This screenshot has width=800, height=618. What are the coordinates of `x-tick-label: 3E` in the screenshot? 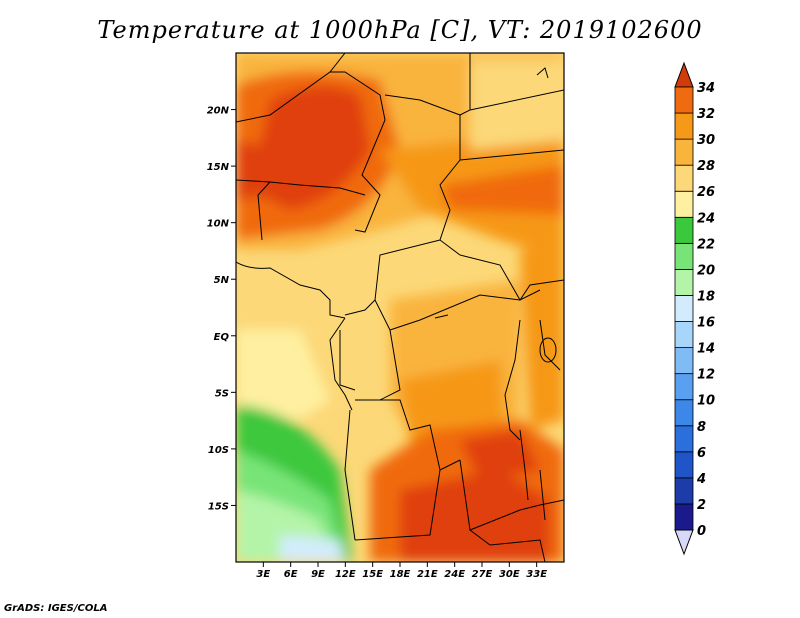 It's located at (263, 574).